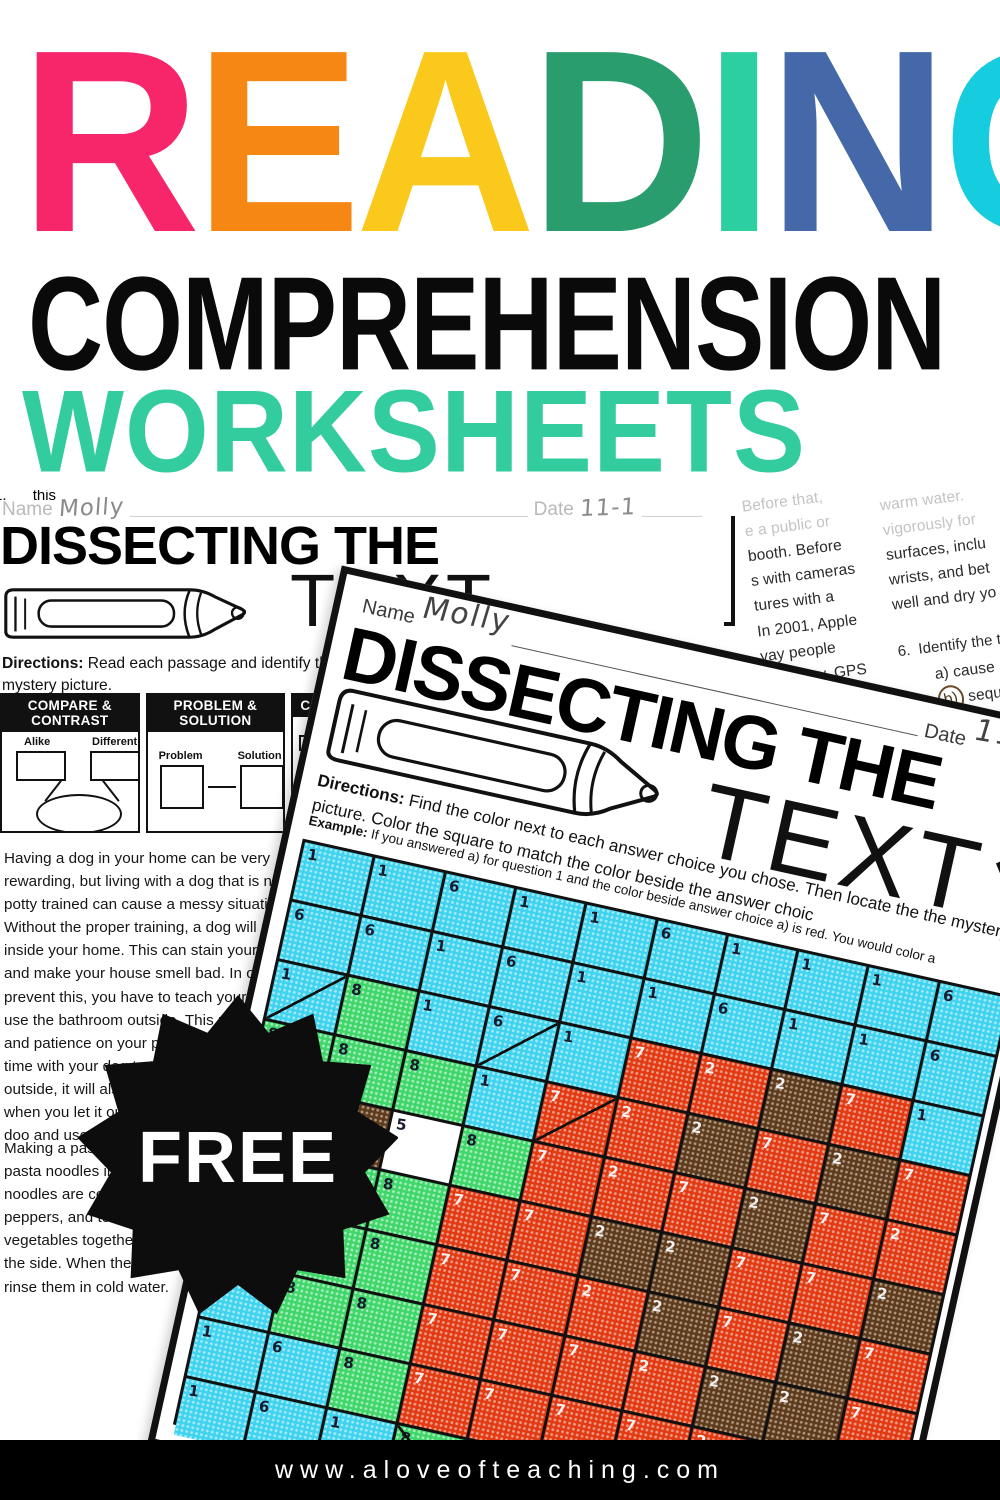 The height and width of the screenshot is (1500, 1000). Describe the element at coordinates (971, 141) in the screenshot. I see `title-letter-g-6: G` at that location.